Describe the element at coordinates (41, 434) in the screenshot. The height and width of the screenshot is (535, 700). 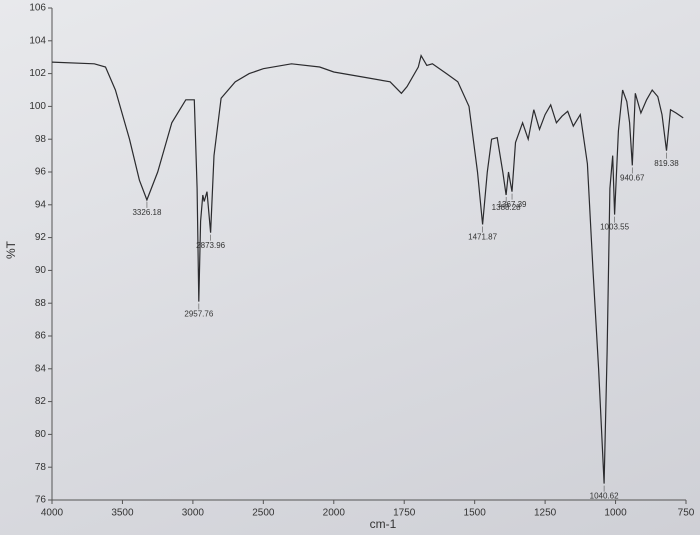
I see `y-tick-label: 80` at that location.